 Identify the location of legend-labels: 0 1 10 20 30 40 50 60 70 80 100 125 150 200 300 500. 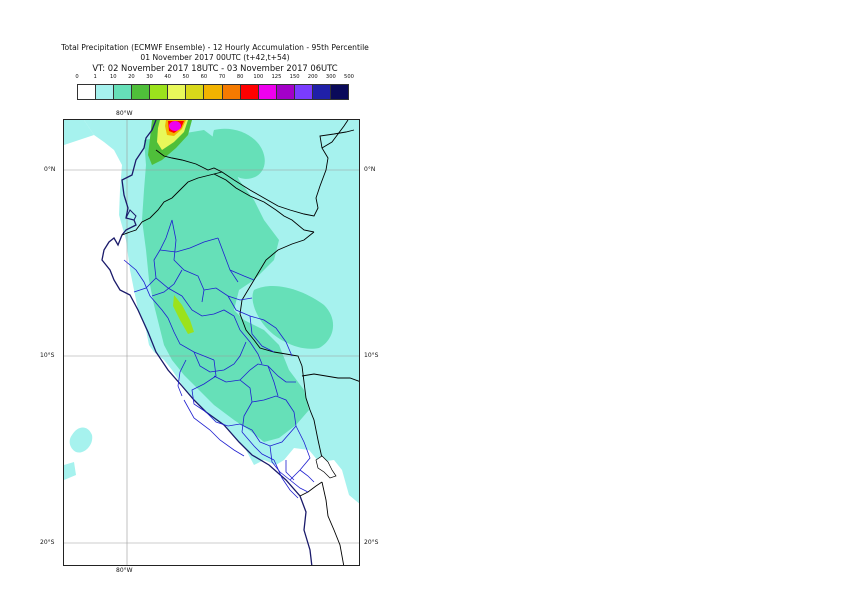
(215, 78).